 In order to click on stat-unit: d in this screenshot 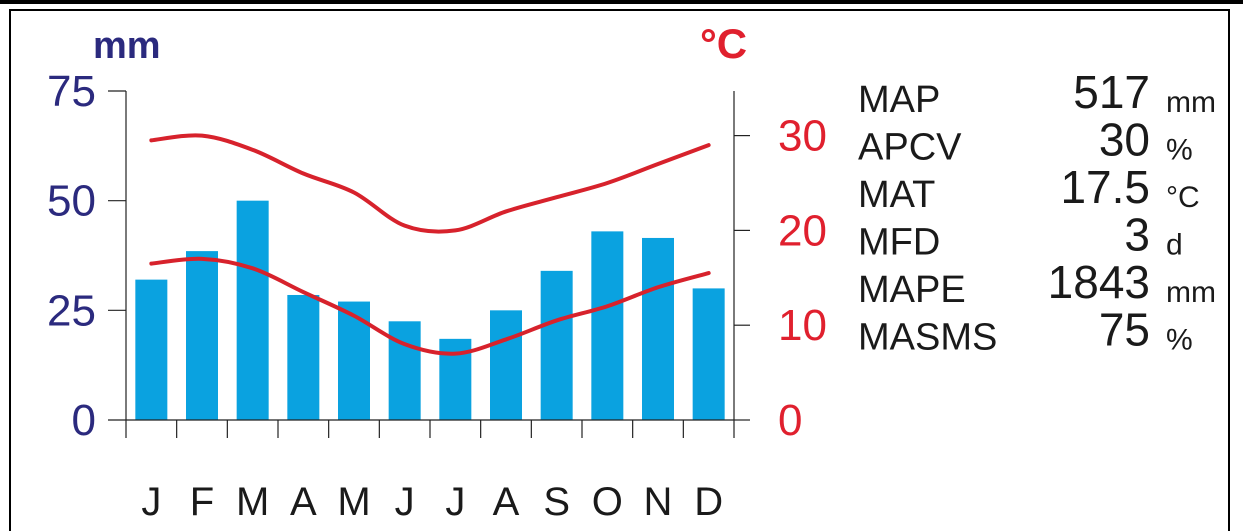, I will do `click(1174, 245)`.